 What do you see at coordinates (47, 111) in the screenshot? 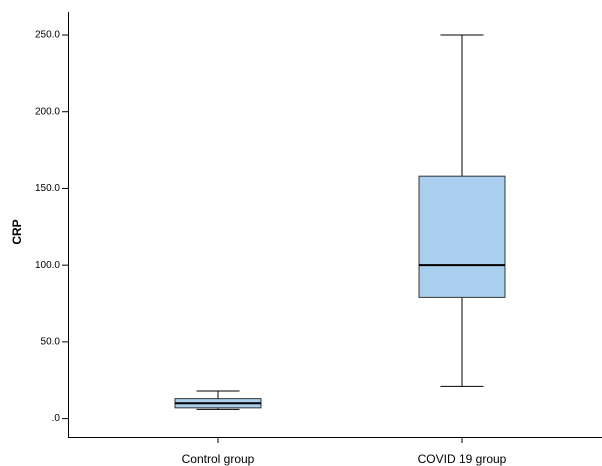
I see `y-tick-label: 200.0` at bounding box center [47, 111].